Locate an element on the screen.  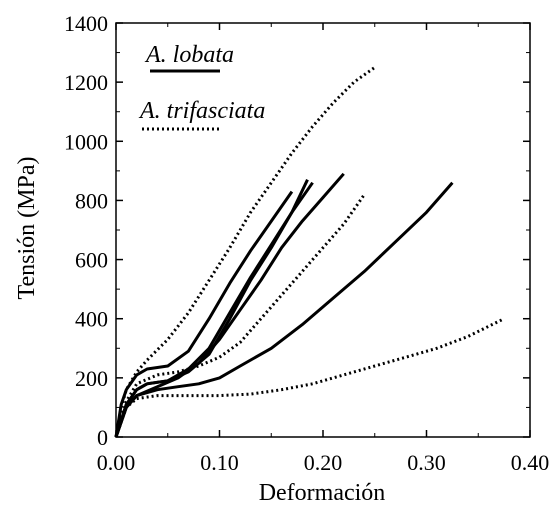
y-tick-label: 1400 is located at coordinates (86, 23).